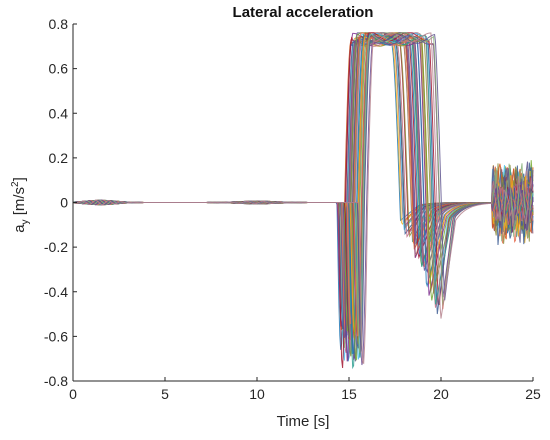  What do you see at coordinates (59, 158) in the screenshot?
I see `y-tick-label: 0.2` at bounding box center [59, 158].